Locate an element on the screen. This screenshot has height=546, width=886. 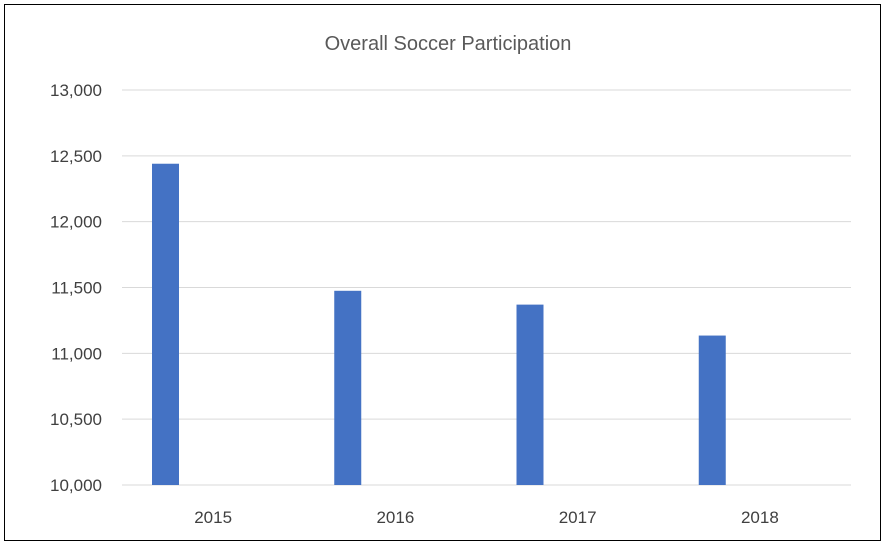
bar-2017 is located at coordinates (530, 394).